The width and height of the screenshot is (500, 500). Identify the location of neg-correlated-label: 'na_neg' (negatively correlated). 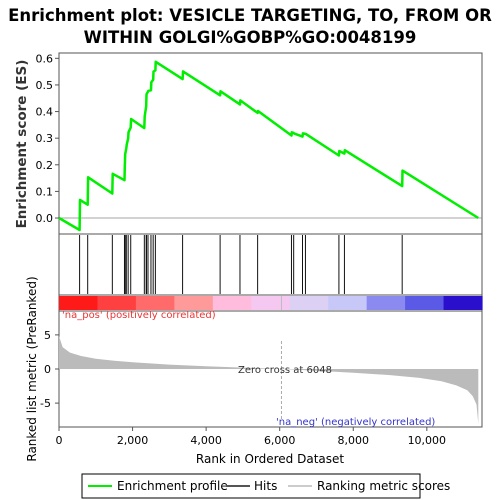
(355, 422).